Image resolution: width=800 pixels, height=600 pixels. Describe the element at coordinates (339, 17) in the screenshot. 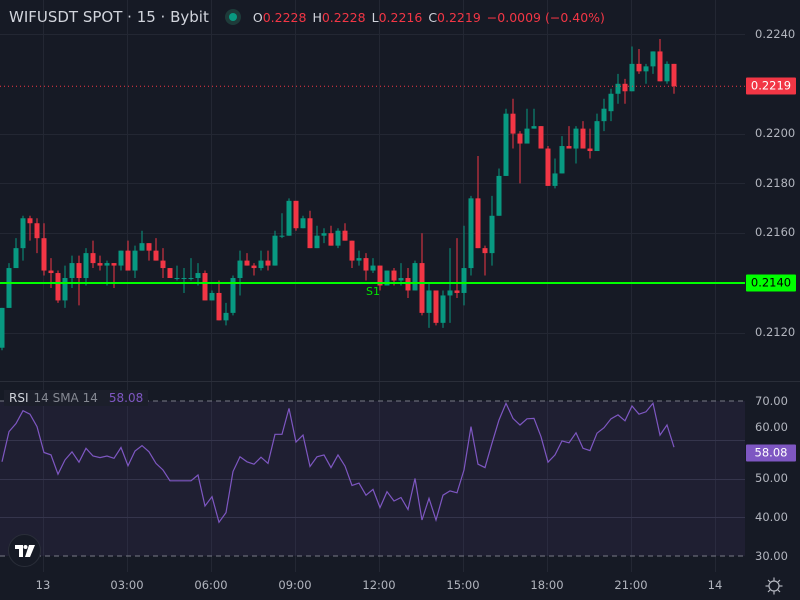

I see `high-value: H0.2228` at that location.